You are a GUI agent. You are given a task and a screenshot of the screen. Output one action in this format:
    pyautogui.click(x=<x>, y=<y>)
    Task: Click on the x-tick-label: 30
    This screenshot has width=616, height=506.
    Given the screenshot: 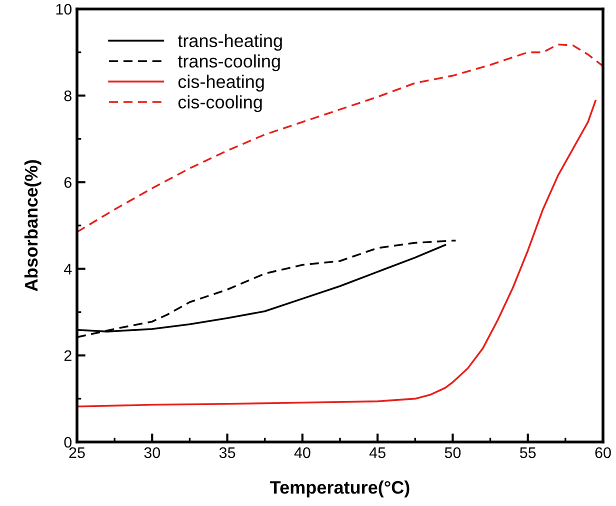 What is the action you would take?
    pyautogui.click(x=152, y=452)
    